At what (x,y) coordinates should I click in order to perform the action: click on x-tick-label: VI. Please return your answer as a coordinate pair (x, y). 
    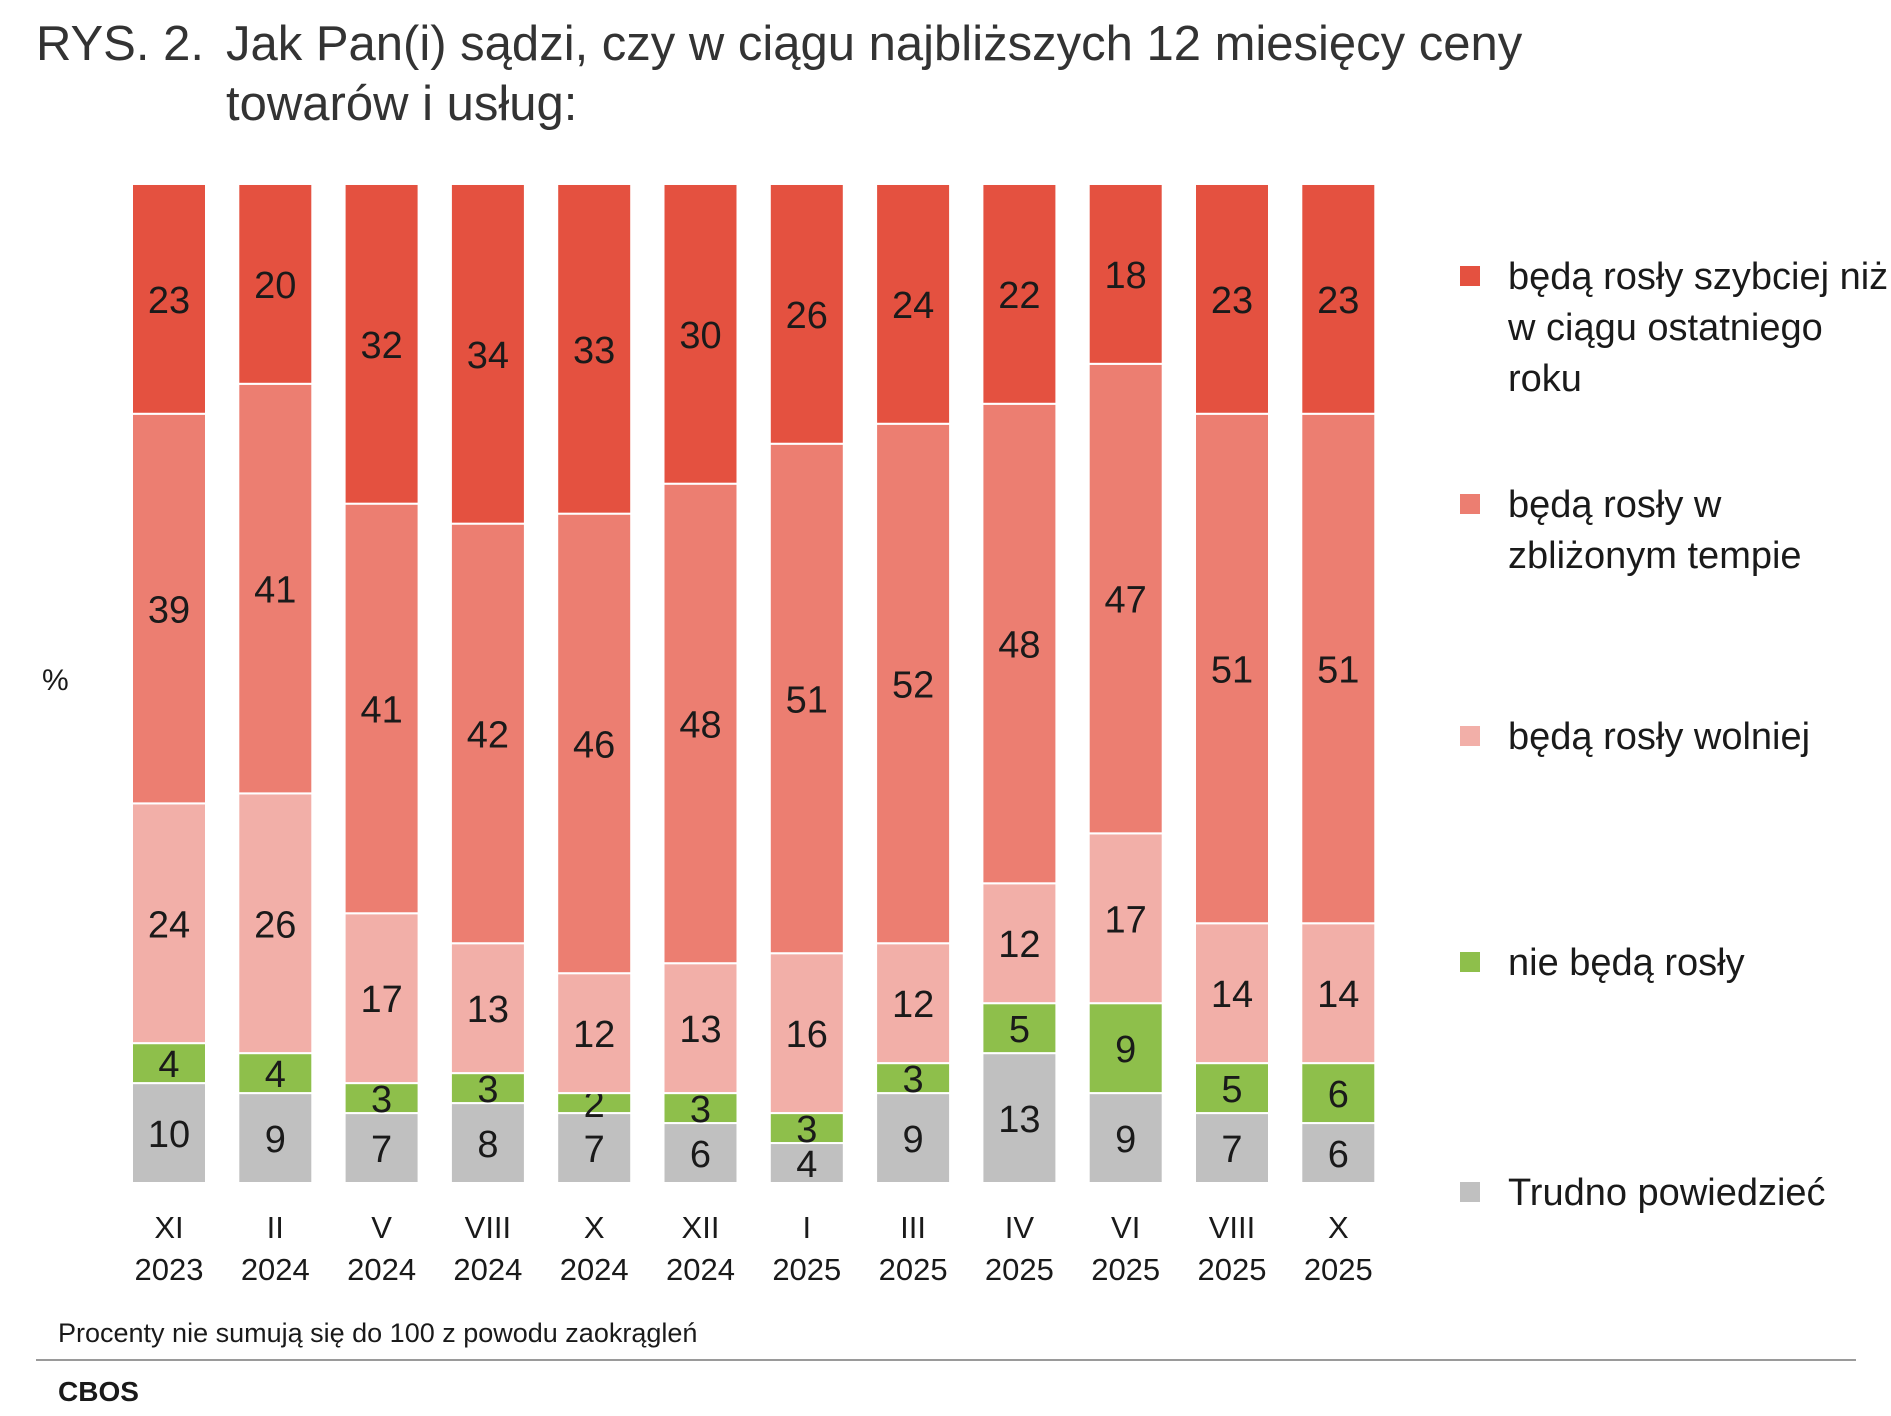
    Looking at the image, I should click on (1125, 1227).